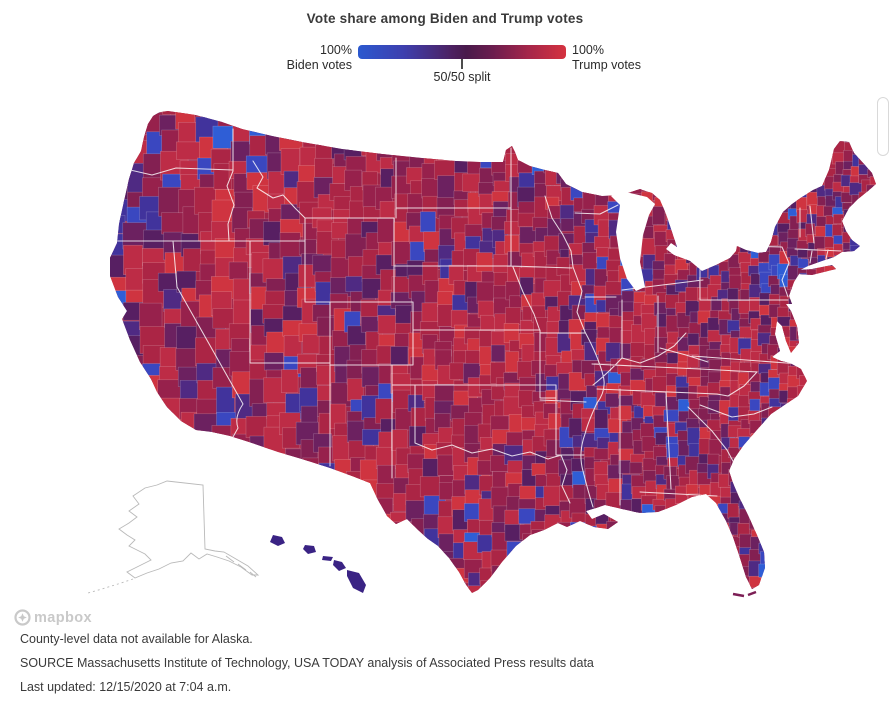 This screenshot has width=890, height=704. I want to click on alaska-outline, so click(173, 537).